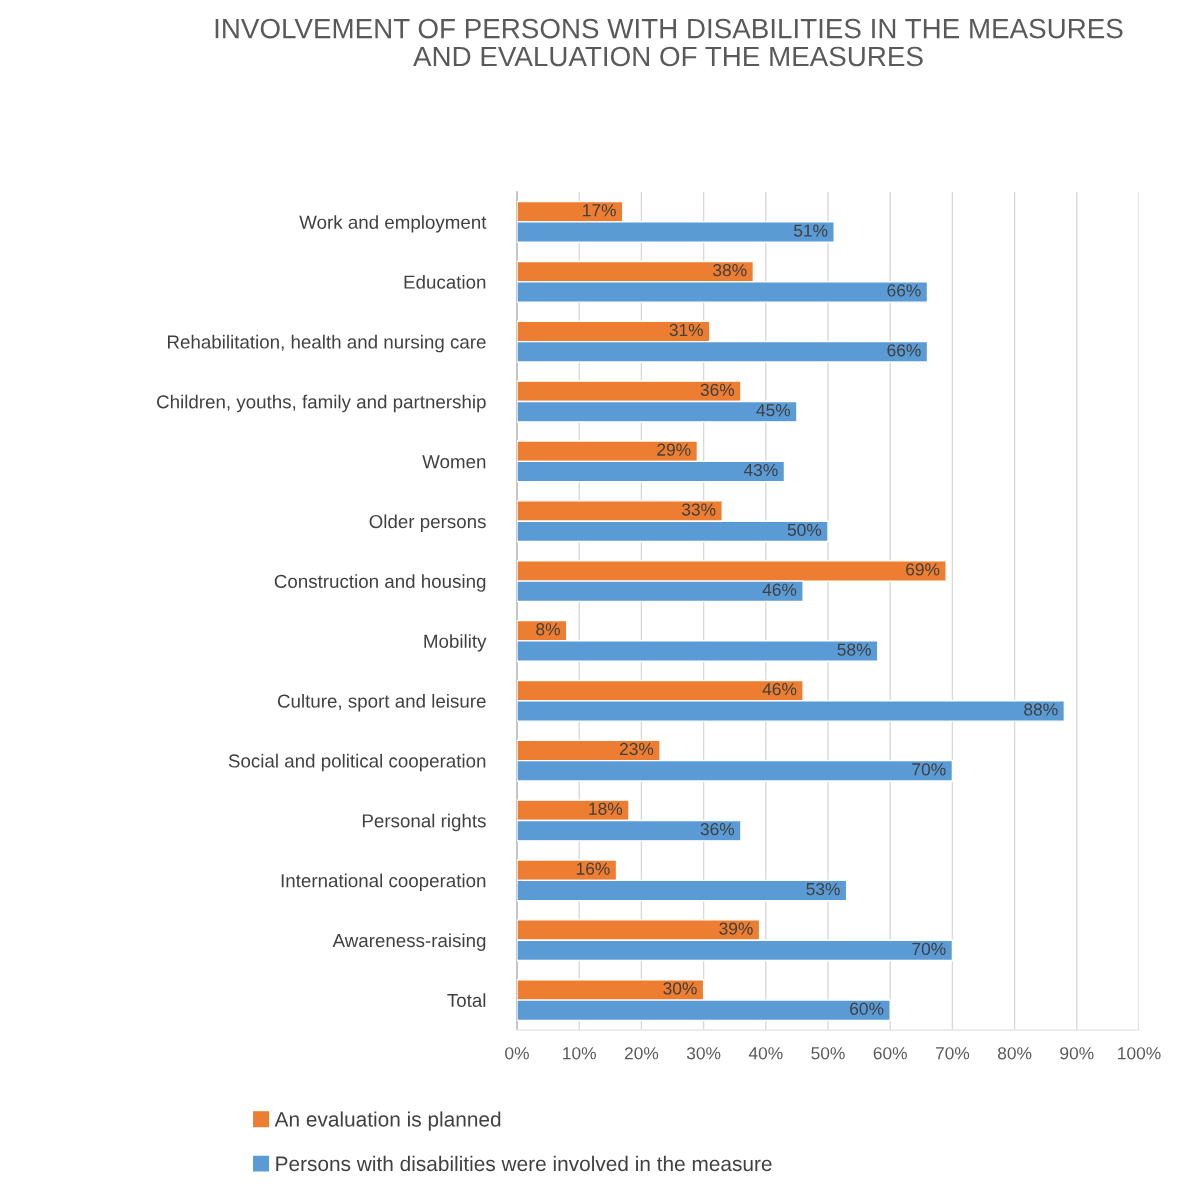 The width and height of the screenshot is (1184, 1200). What do you see at coordinates (427, 523) in the screenshot?
I see `y-tick-label: Older persons` at bounding box center [427, 523].